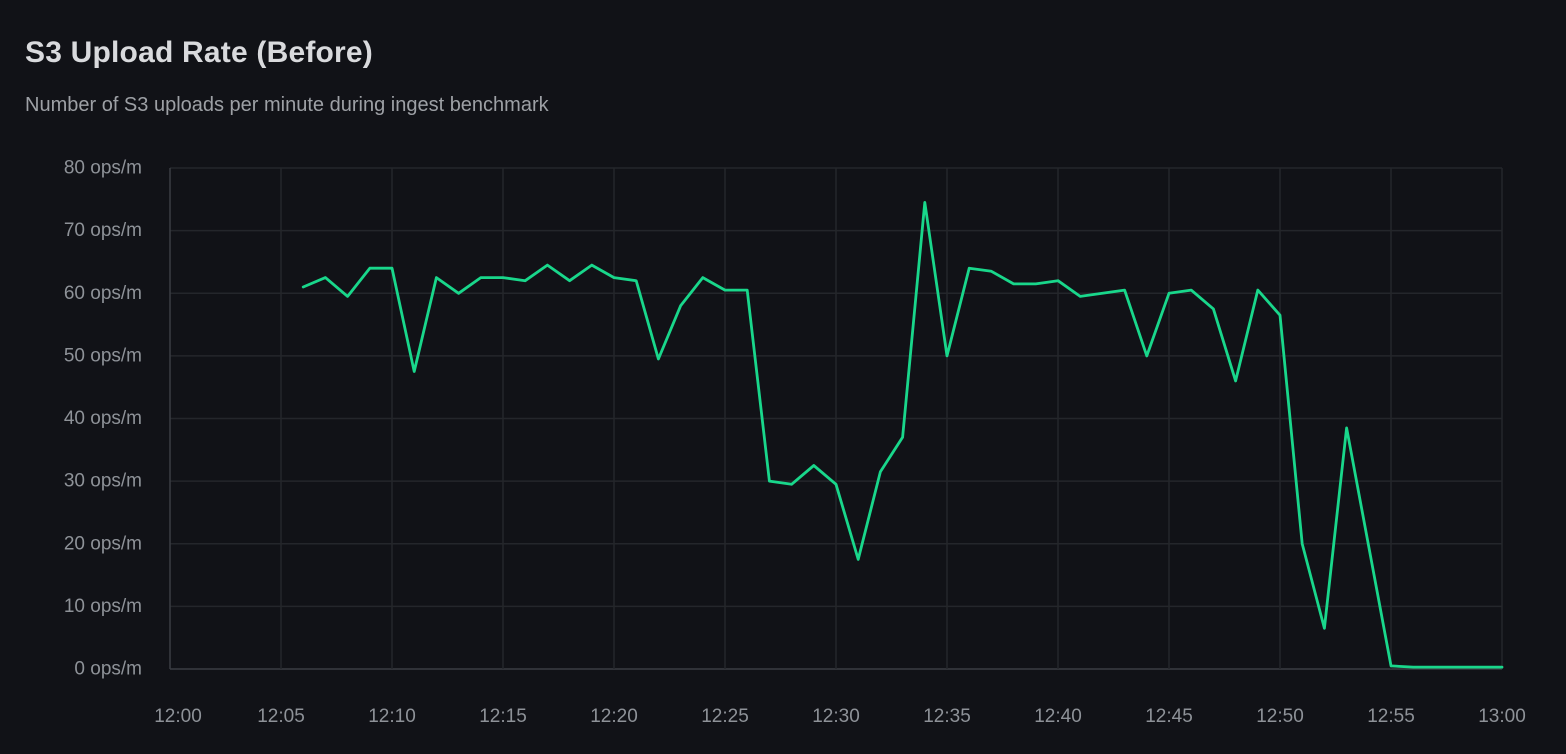 The image size is (1566, 754). Describe the element at coordinates (947, 716) in the screenshot. I see `x-tick-label: 12:35` at that location.